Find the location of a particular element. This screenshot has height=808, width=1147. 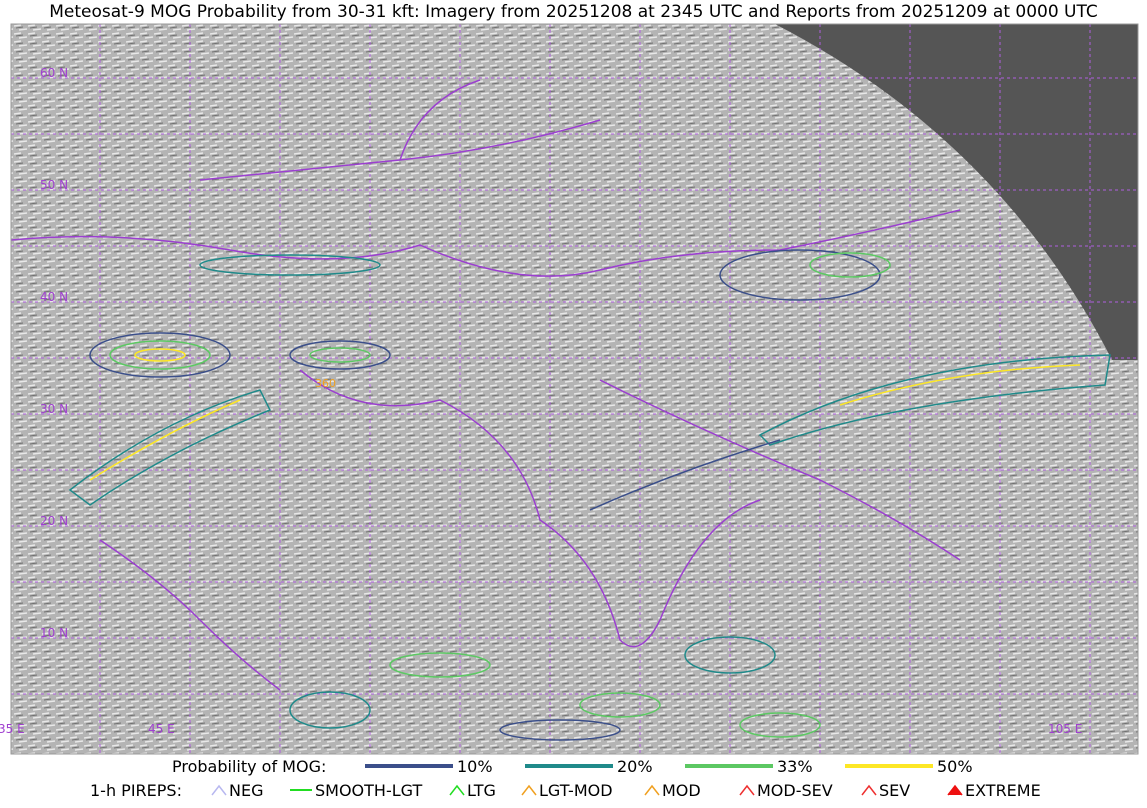

legend-title: Probability of MOG: is located at coordinates (249, 766).